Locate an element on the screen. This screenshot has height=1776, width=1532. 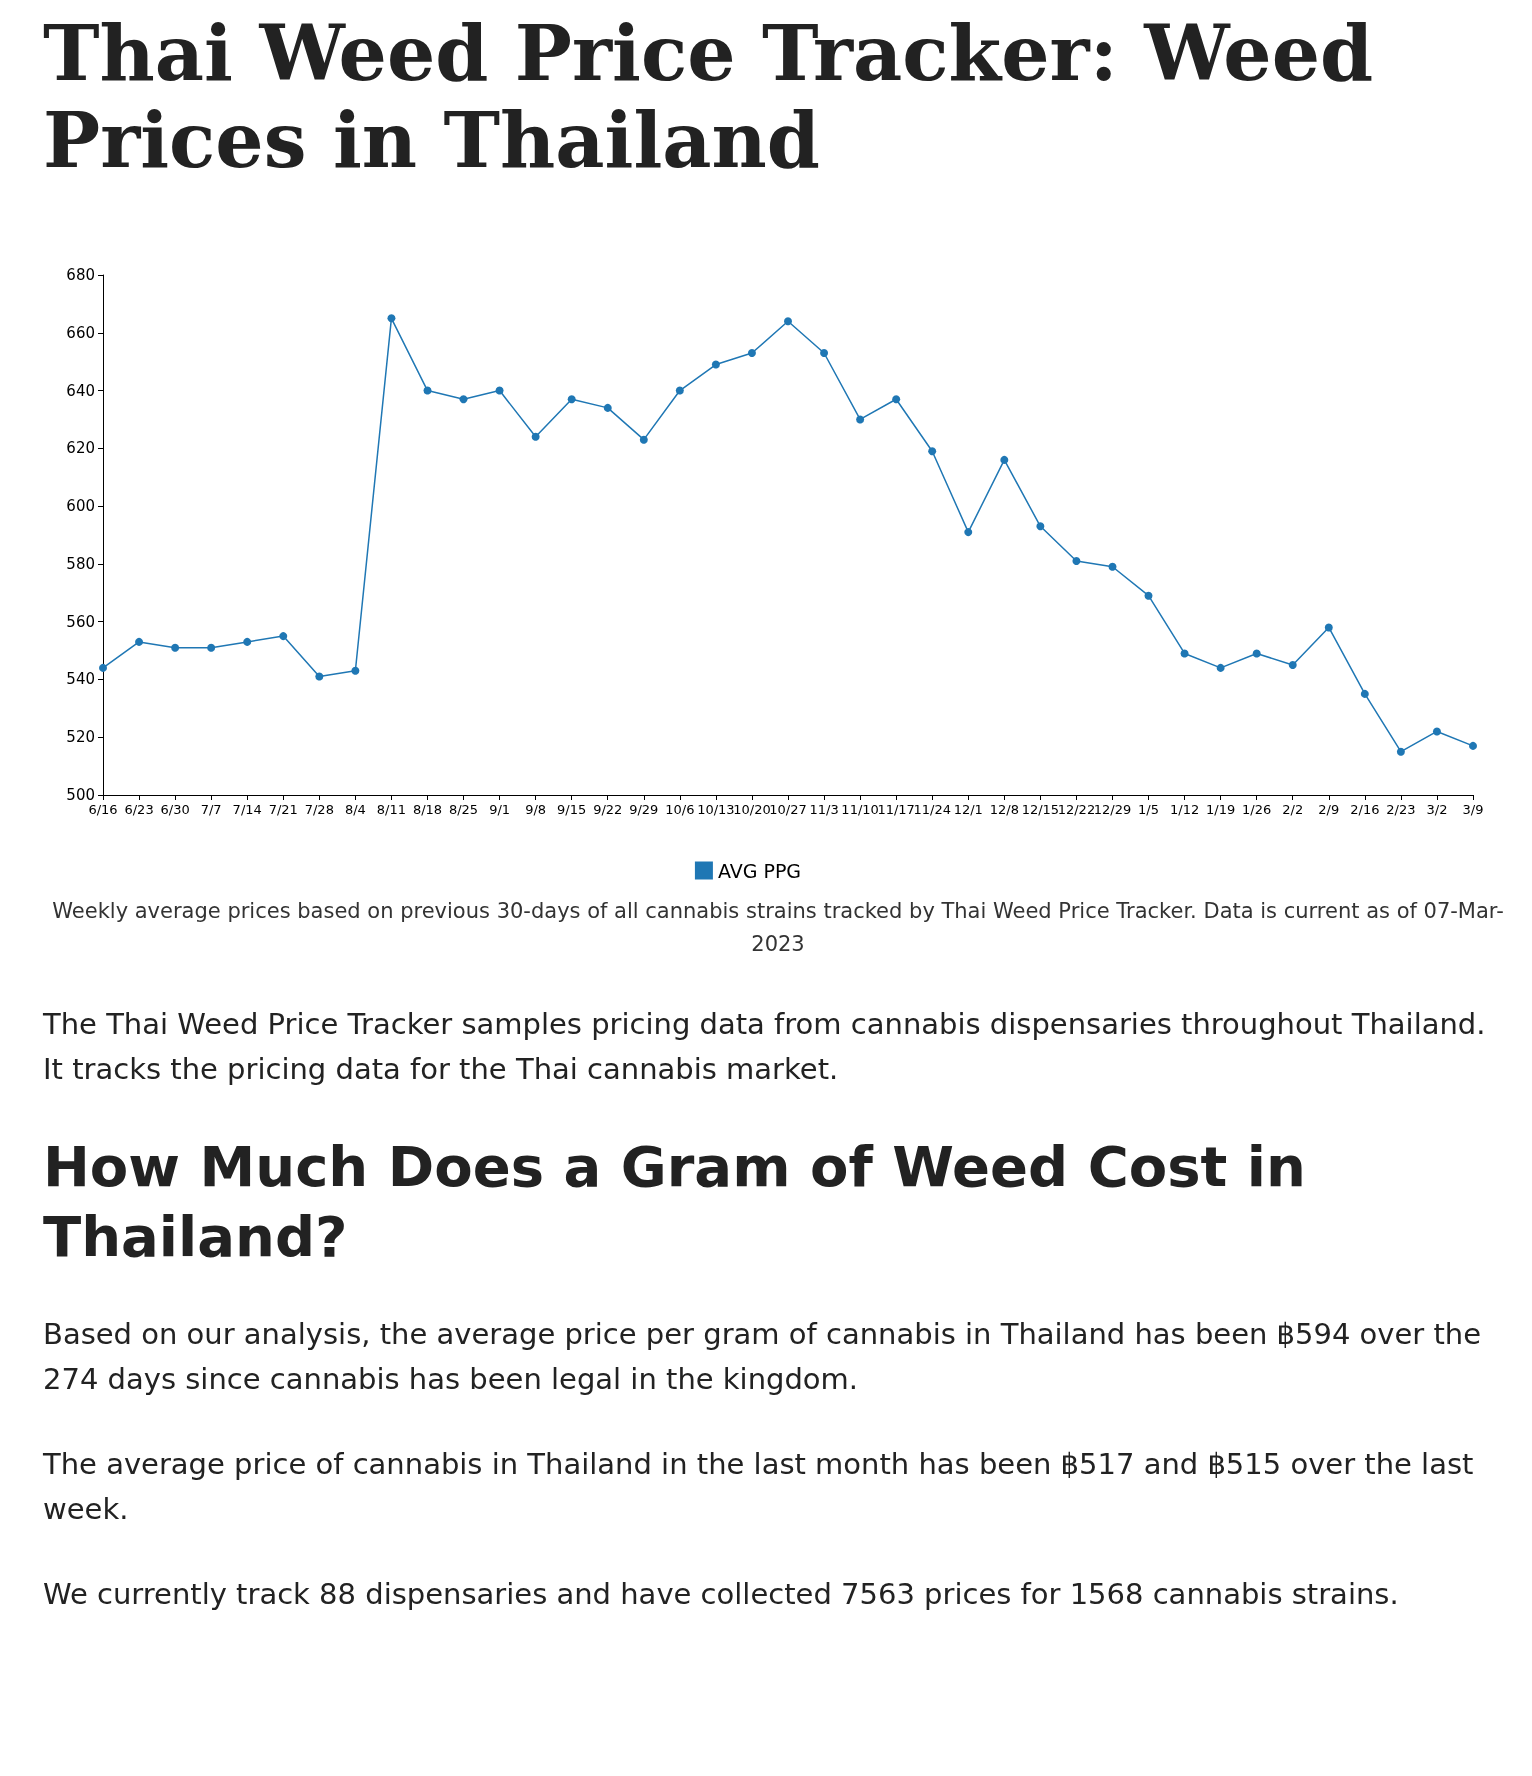
x-tick-label: 7/7 is located at coordinates (211, 809).